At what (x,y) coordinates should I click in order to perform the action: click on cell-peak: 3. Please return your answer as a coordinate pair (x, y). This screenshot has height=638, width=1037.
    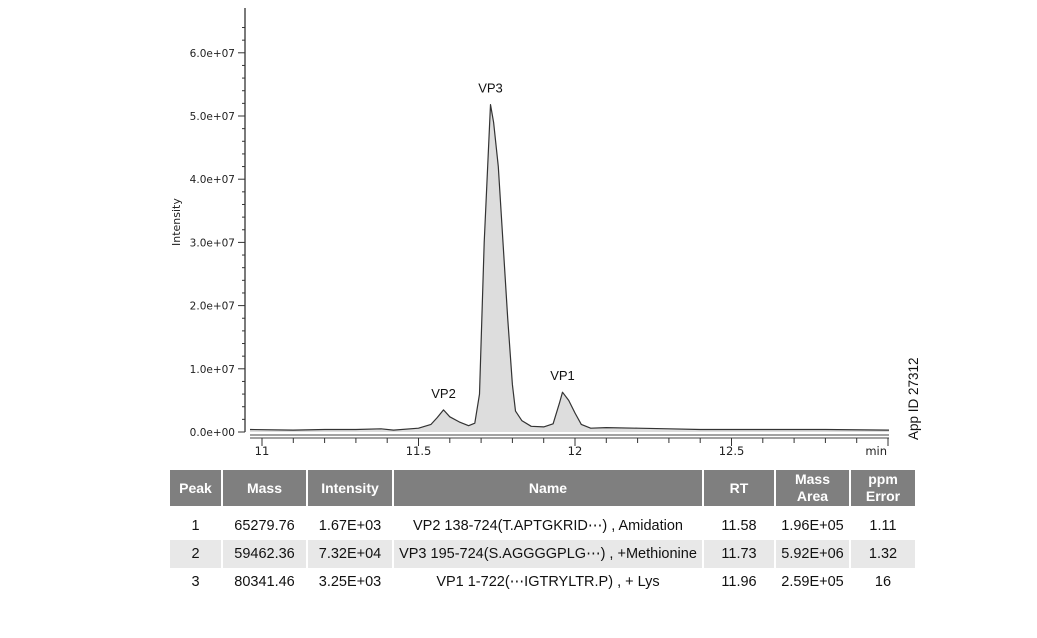
    Looking at the image, I should click on (195, 582).